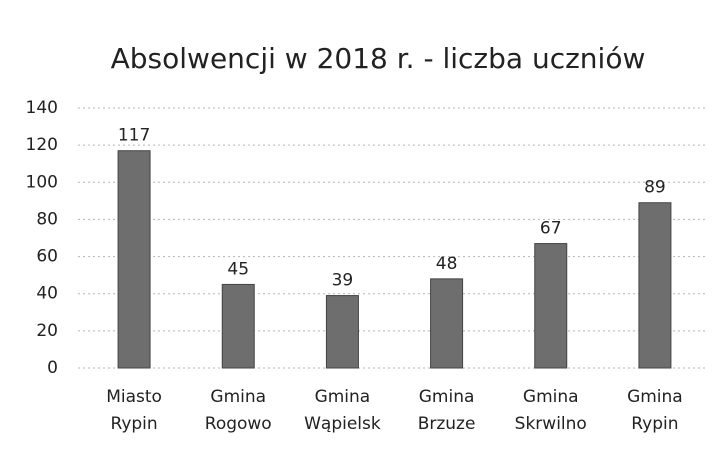 The image size is (728, 450). I want to click on y-tick-label: 80, so click(47, 219).